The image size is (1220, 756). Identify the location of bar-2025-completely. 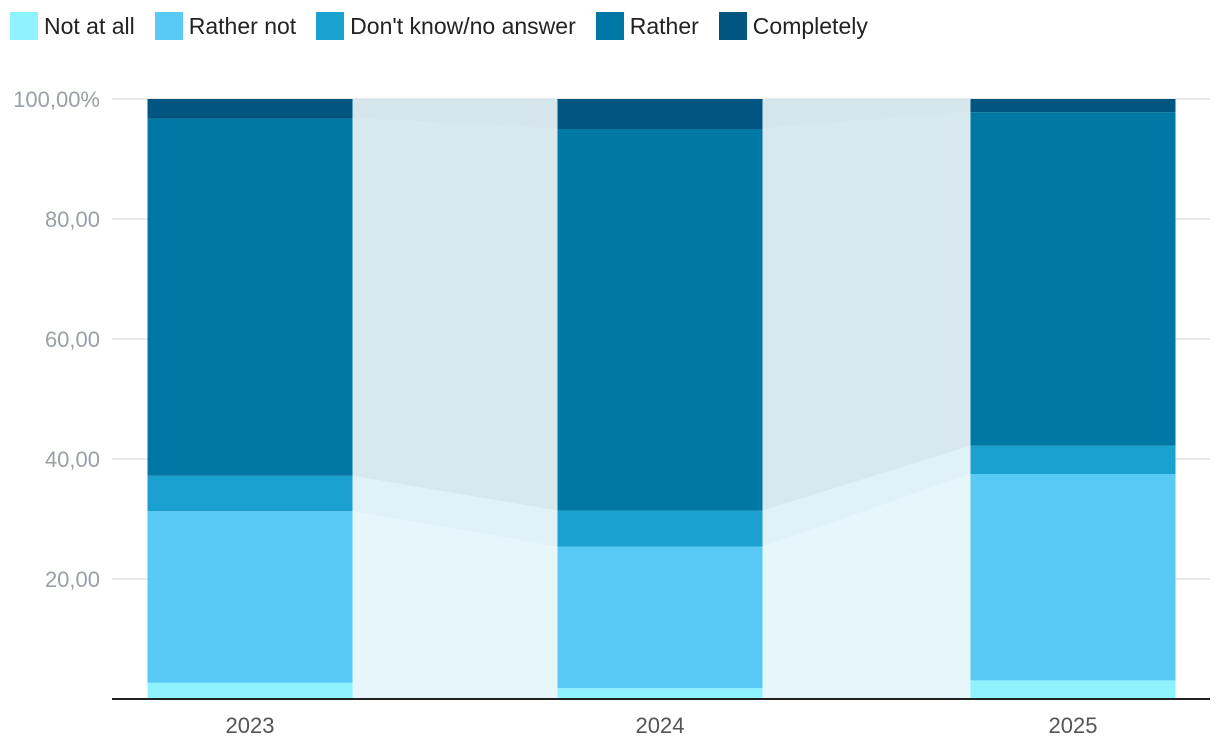
(1073, 106).